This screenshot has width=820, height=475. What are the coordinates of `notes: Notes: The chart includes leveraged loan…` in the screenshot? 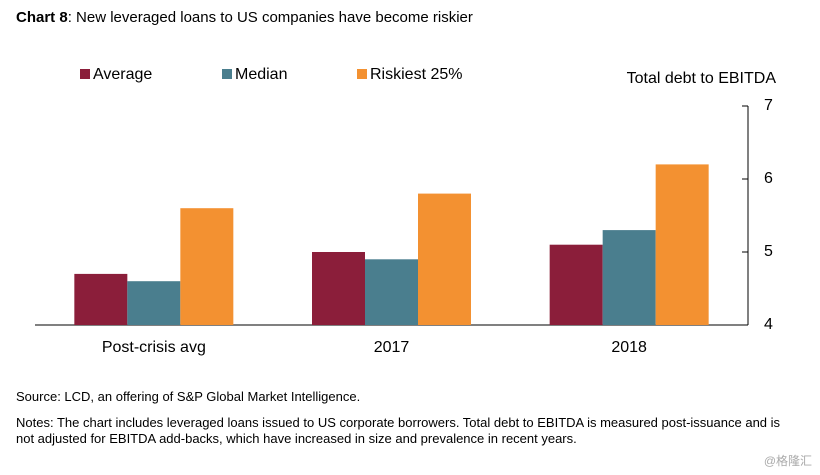 It's located at (398, 430).